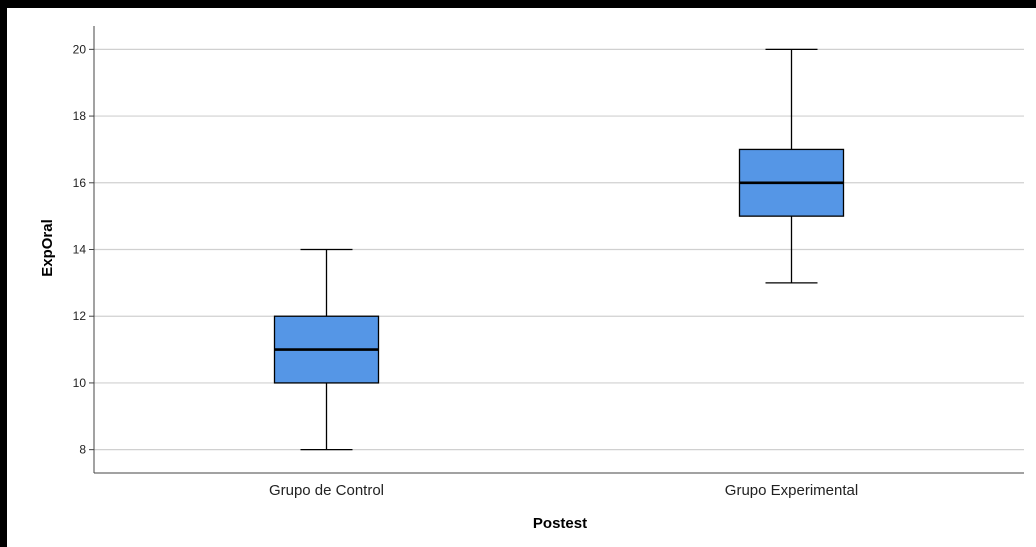 This screenshot has width=1036, height=547. What do you see at coordinates (80, 316) in the screenshot?
I see `y-tick-label: 12` at bounding box center [80, 316].